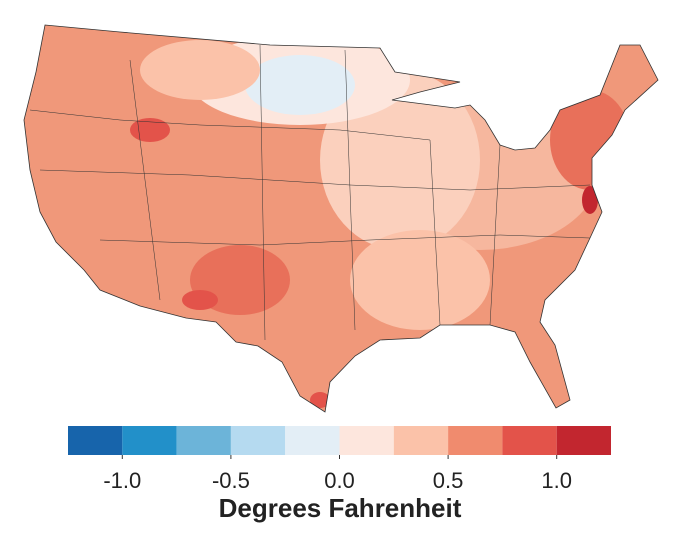  Describe the element at coordinates (122, 480) in the screenshot. I see `legend-tick-label: -1.0` at that location.